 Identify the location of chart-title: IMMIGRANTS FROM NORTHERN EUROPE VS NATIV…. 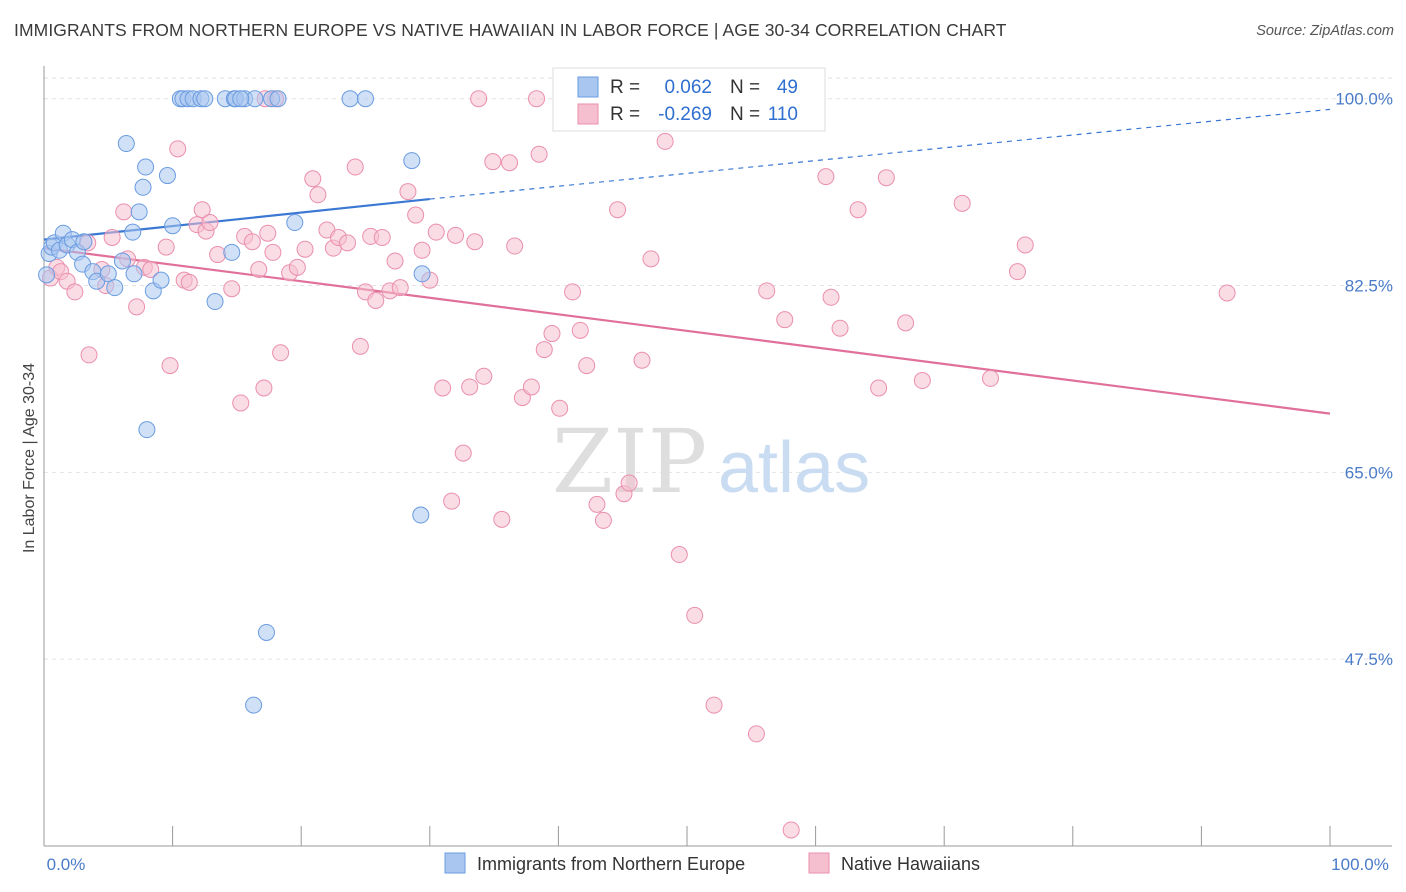
(510, 30).